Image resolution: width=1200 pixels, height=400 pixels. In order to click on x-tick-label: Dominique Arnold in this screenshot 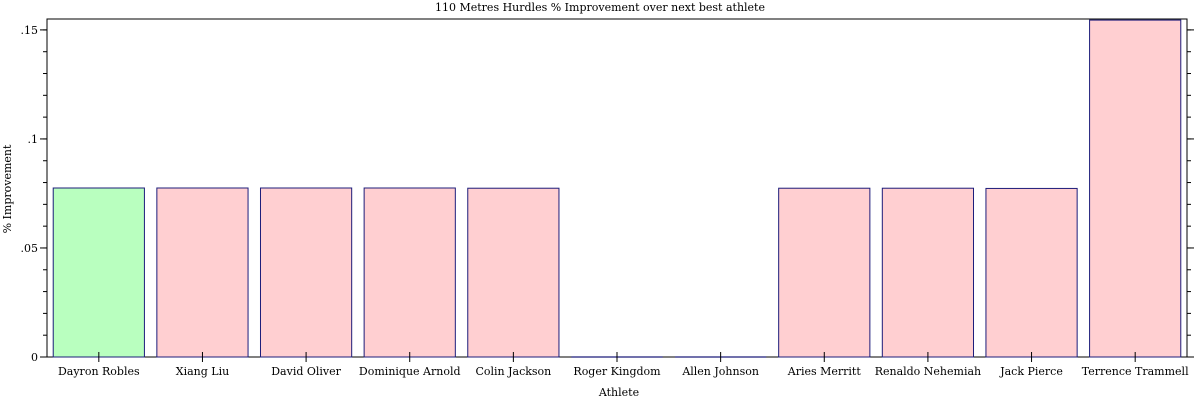, I will do `click(410, 371)`.